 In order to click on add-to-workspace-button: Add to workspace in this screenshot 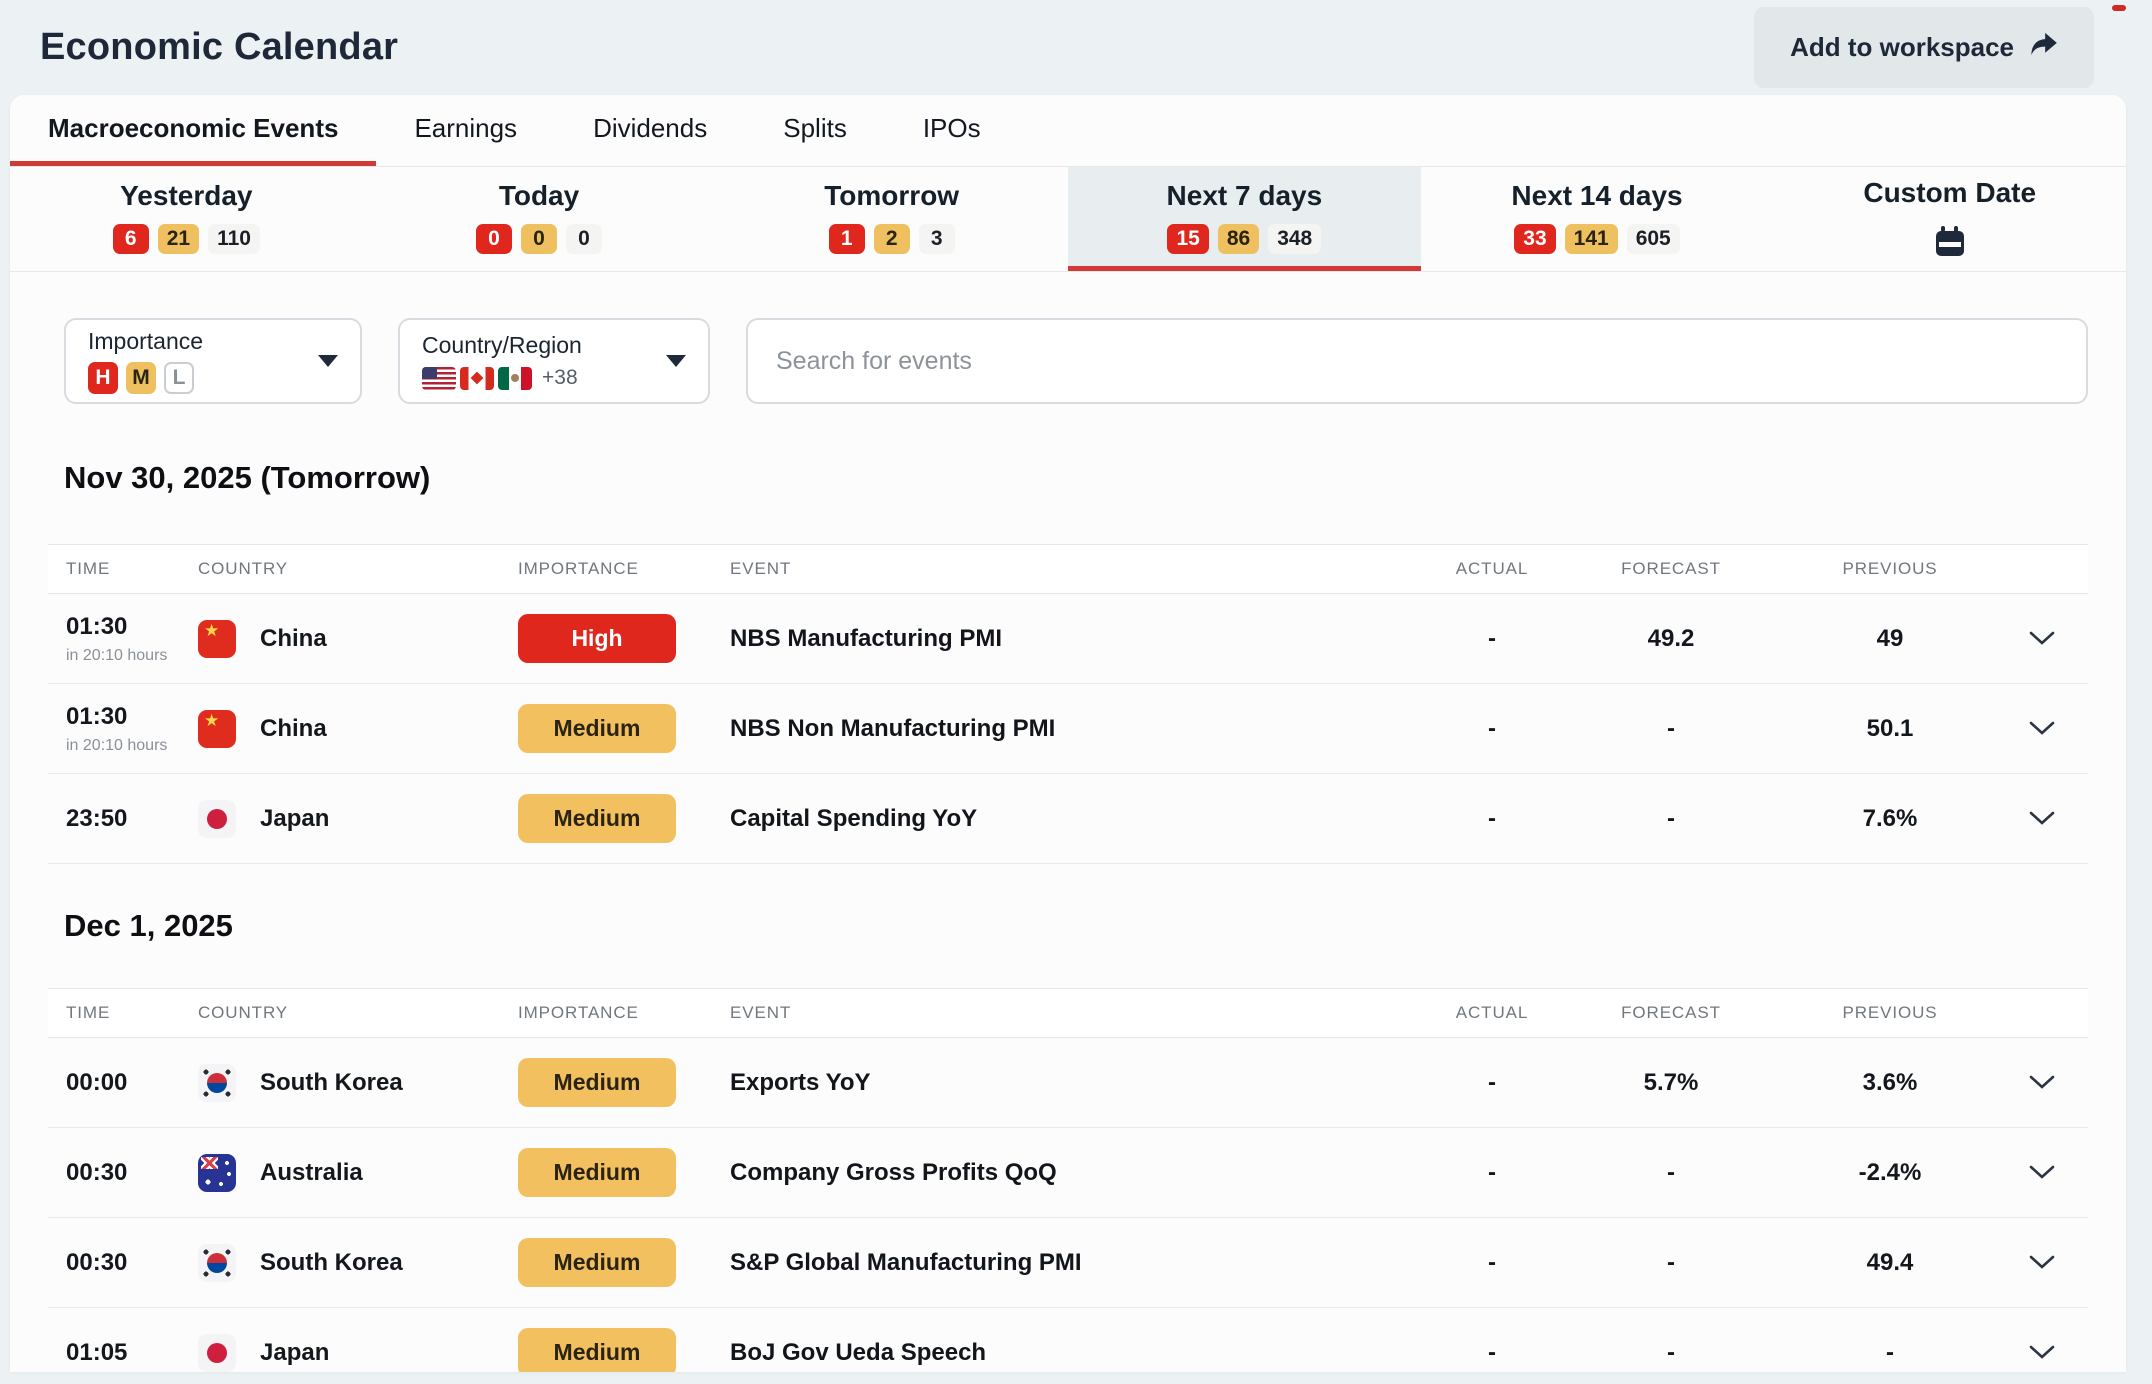, I will do `click(1924, 47)`.